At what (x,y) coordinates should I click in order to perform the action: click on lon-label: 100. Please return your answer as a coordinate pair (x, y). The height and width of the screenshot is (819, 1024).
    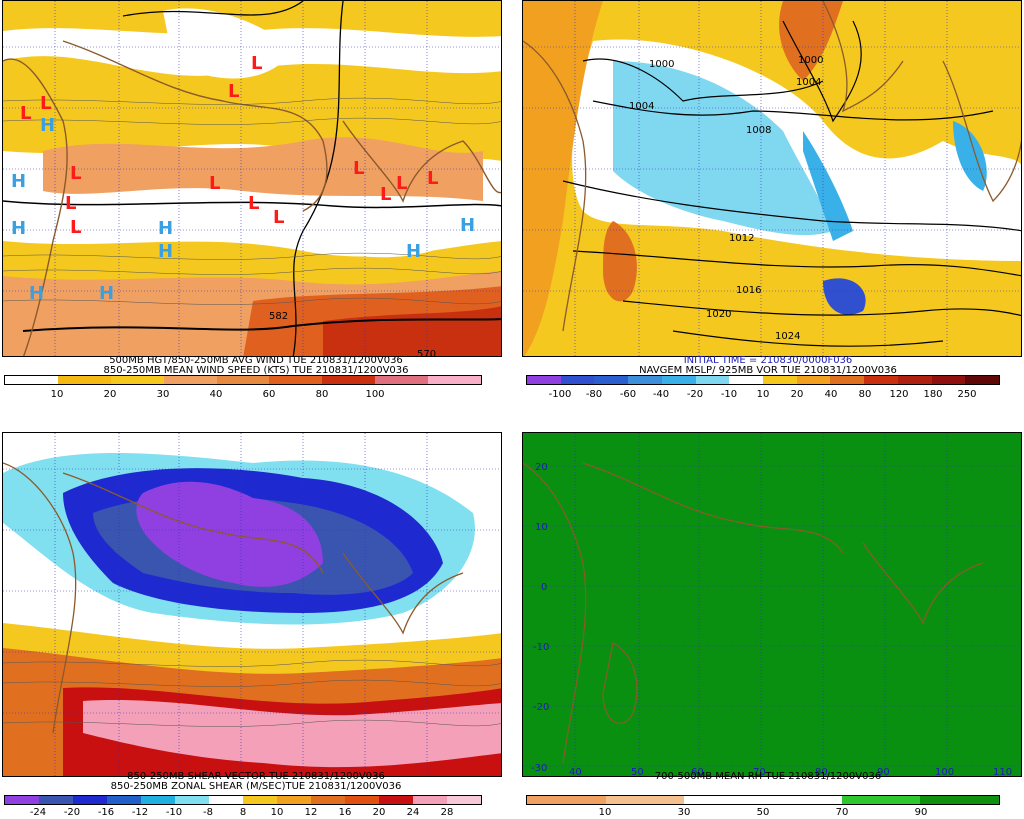
    Looking at the image, I should click on (944, 772).